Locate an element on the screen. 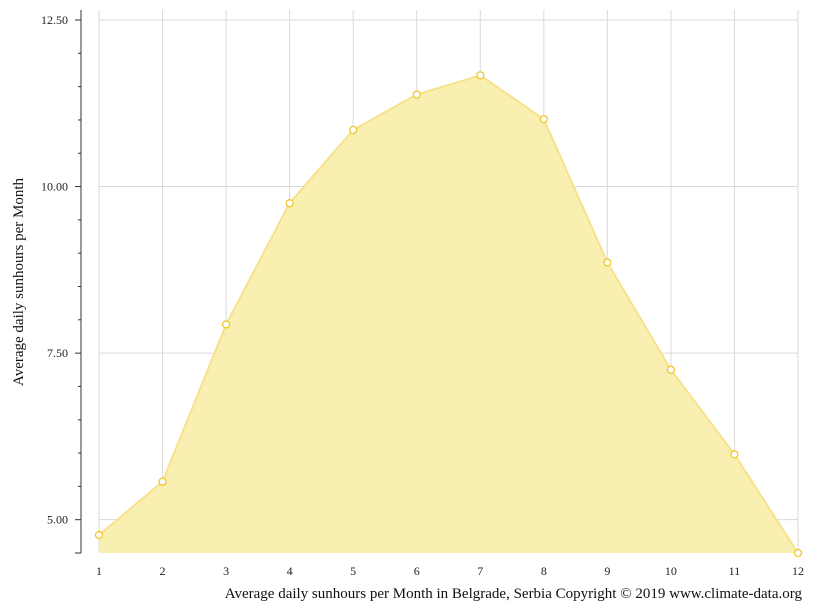 The height and width of the screenshot is (611, 815). x-tick-label: 2 is located at coordinates (163, 571).